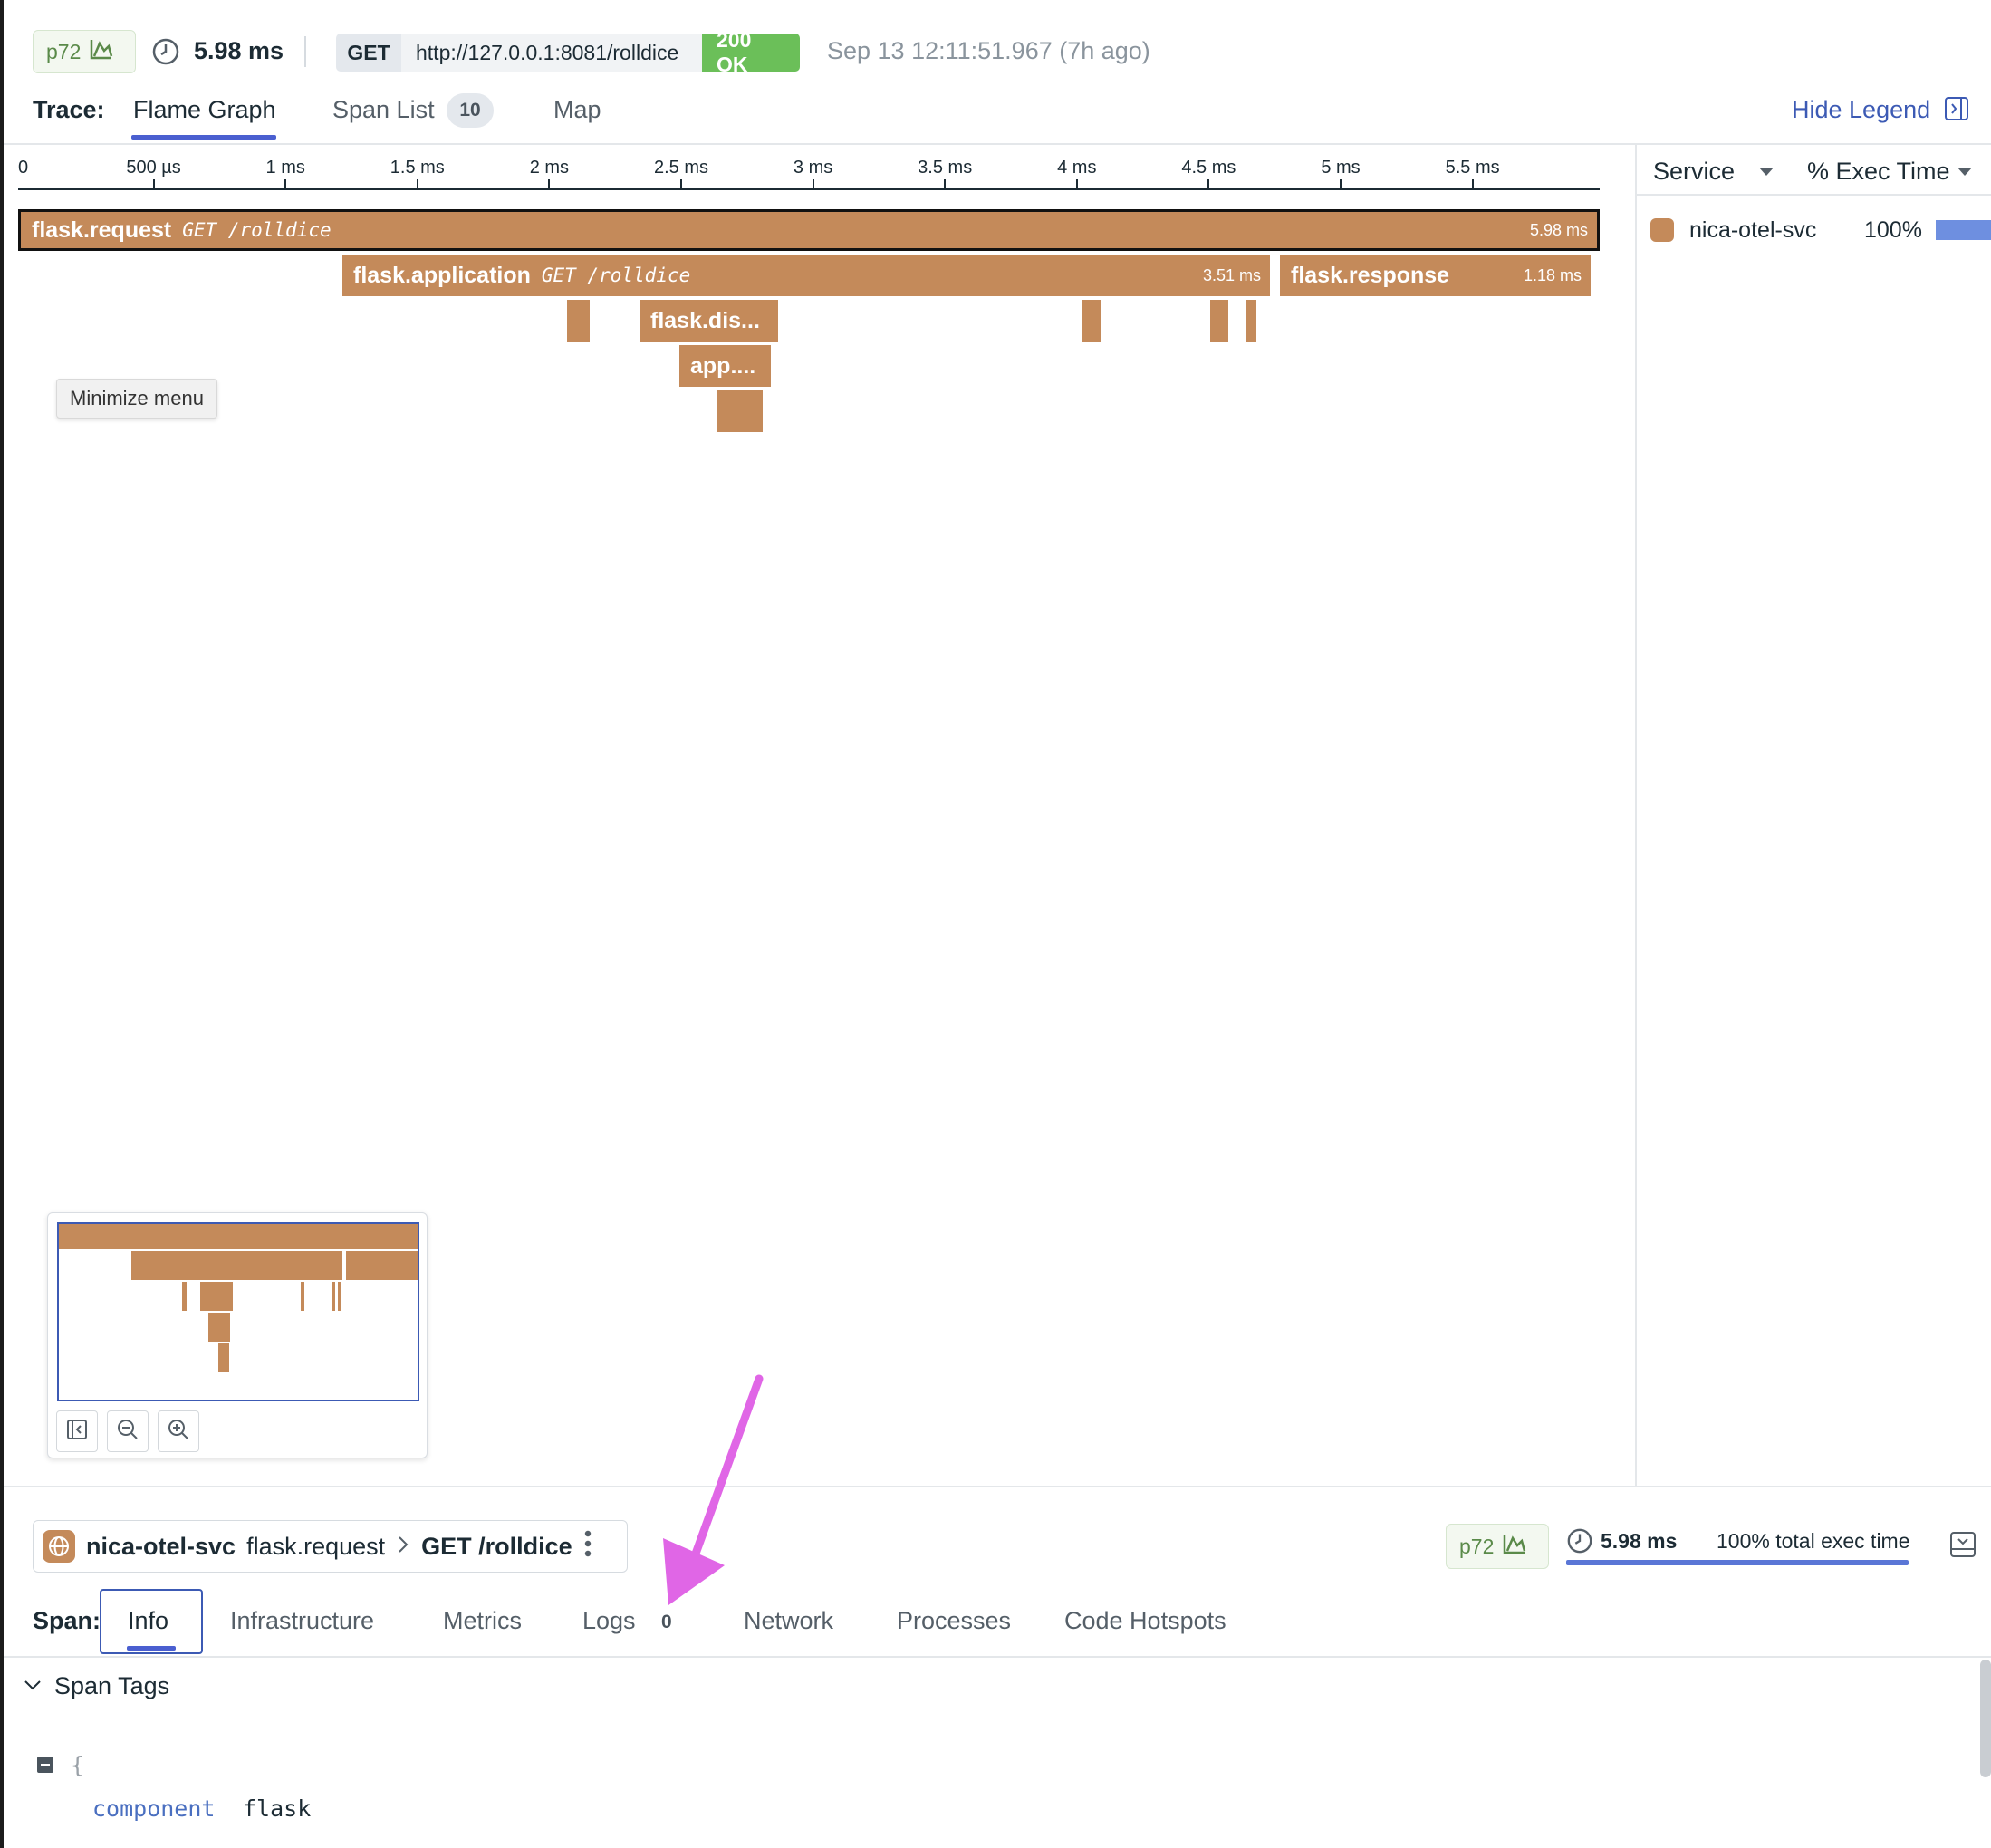 Image resolution: width=1991 pixels, height=1848 pixels. What do you see at coordinates (946, 168) in the screenshot?
I see `axis-tick-label: 3.5 ms` at bounding box center [946, 168].